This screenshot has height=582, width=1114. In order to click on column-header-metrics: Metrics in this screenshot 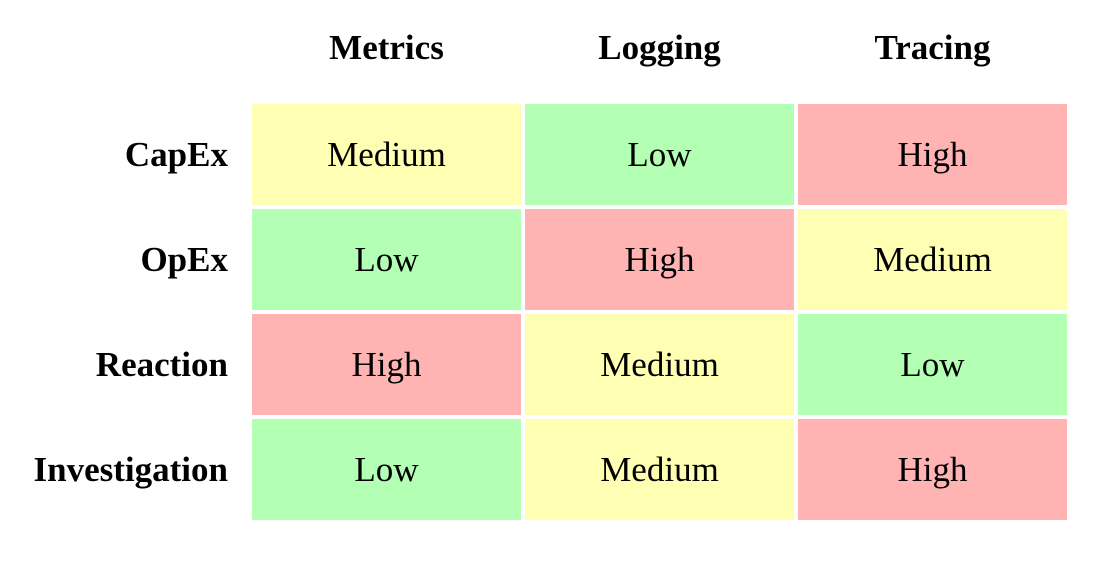, I will do `click(386, 47)`.